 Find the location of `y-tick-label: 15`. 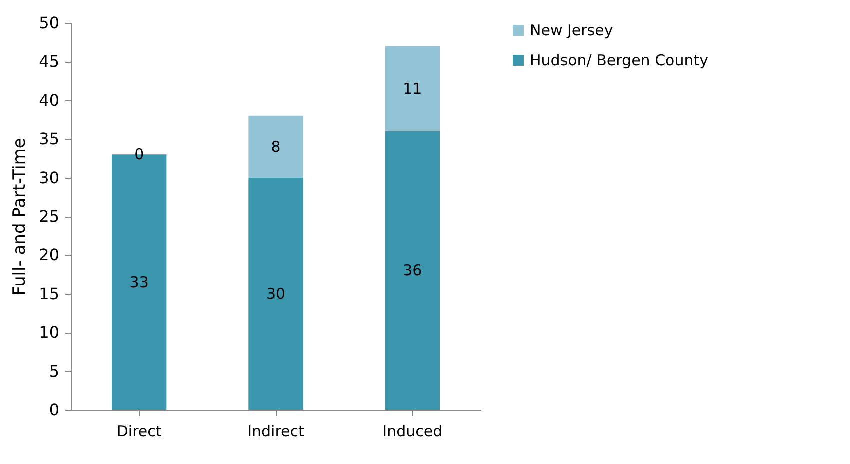

y-tick-label: 15 is located at coordinates (49, 294).